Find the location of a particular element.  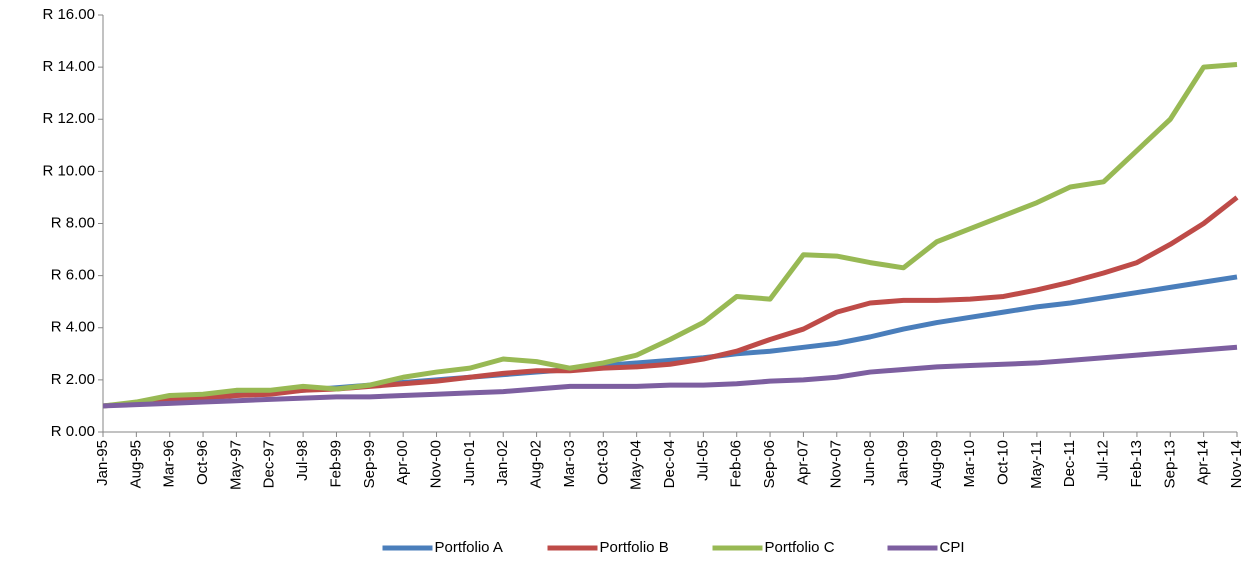

x-tick-label: Apr-00 is located at coordinates (402, 462).